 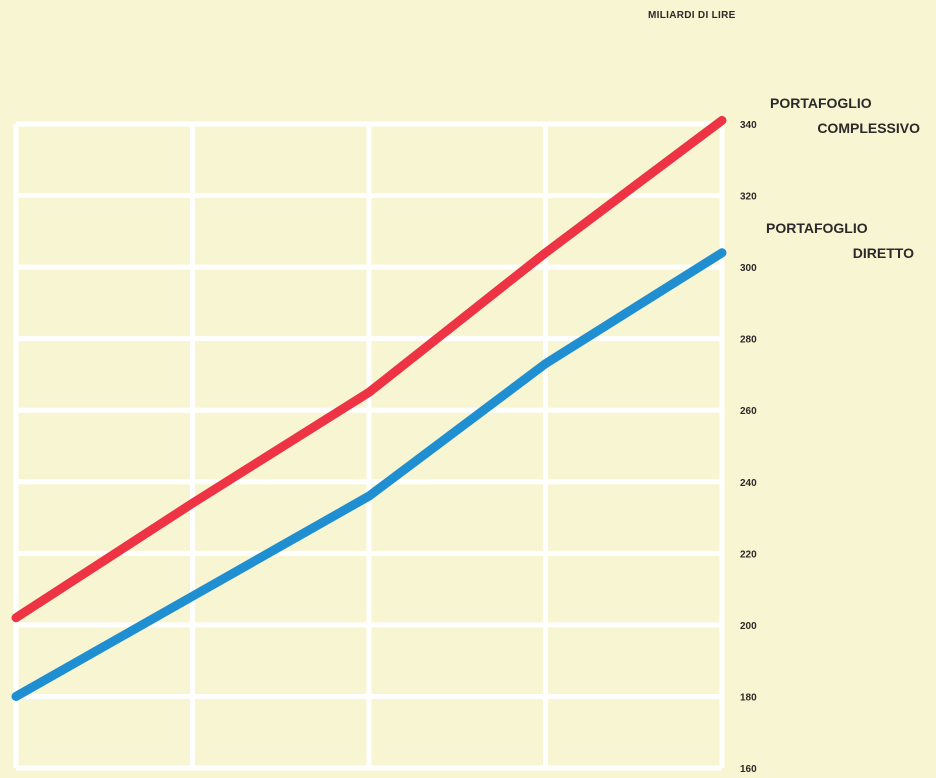 I want to click on y-tick-label: 300, so click(x=748, y=268).